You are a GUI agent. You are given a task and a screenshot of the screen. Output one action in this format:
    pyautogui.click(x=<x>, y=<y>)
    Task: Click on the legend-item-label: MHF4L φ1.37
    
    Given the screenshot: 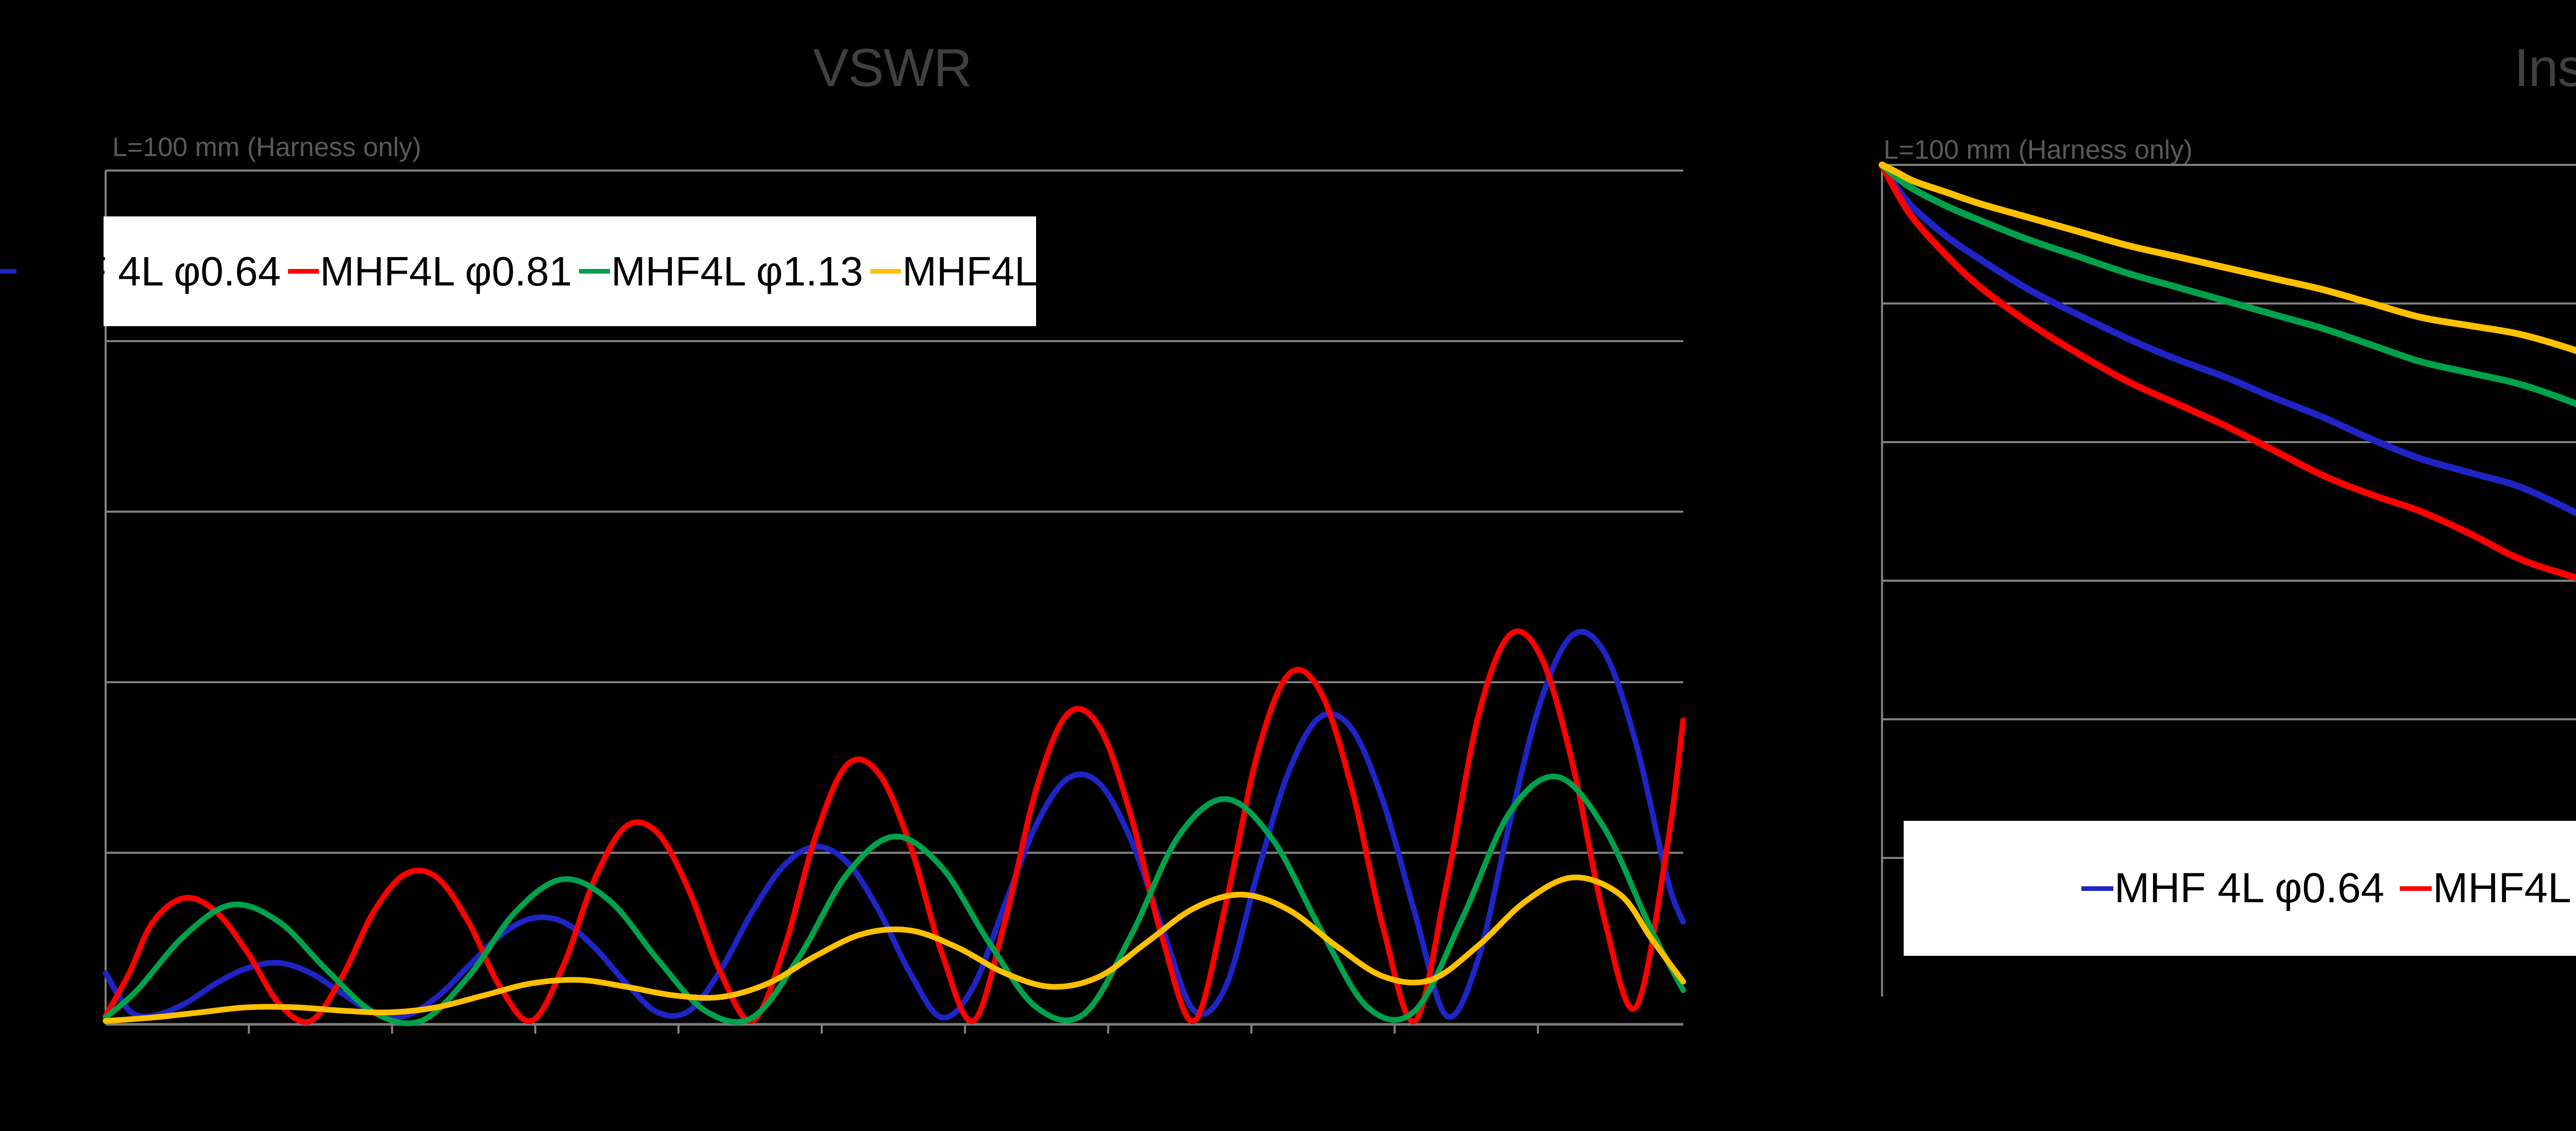 What is the action you would take?
    pyautogui.click(x=1028, y=271)
    